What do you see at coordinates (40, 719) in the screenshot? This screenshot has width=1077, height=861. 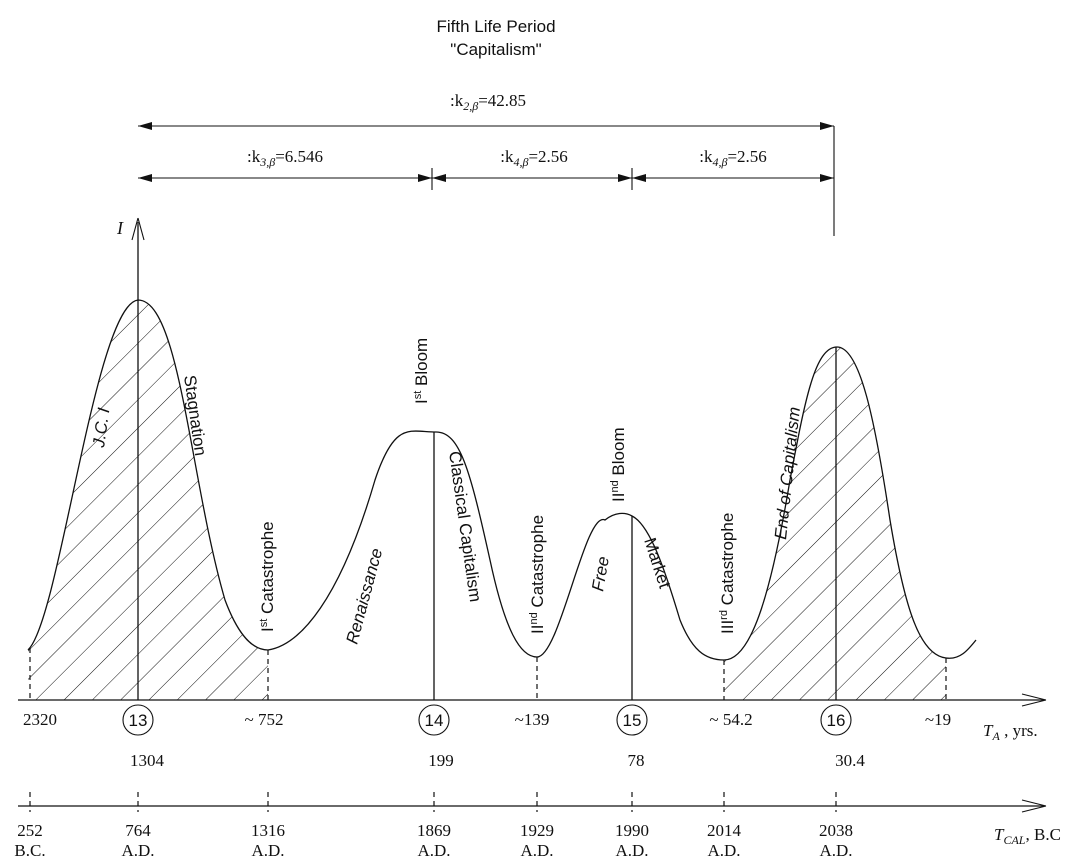 I see `ta-tick-2320: 2320` at bounding box center [40, 719].